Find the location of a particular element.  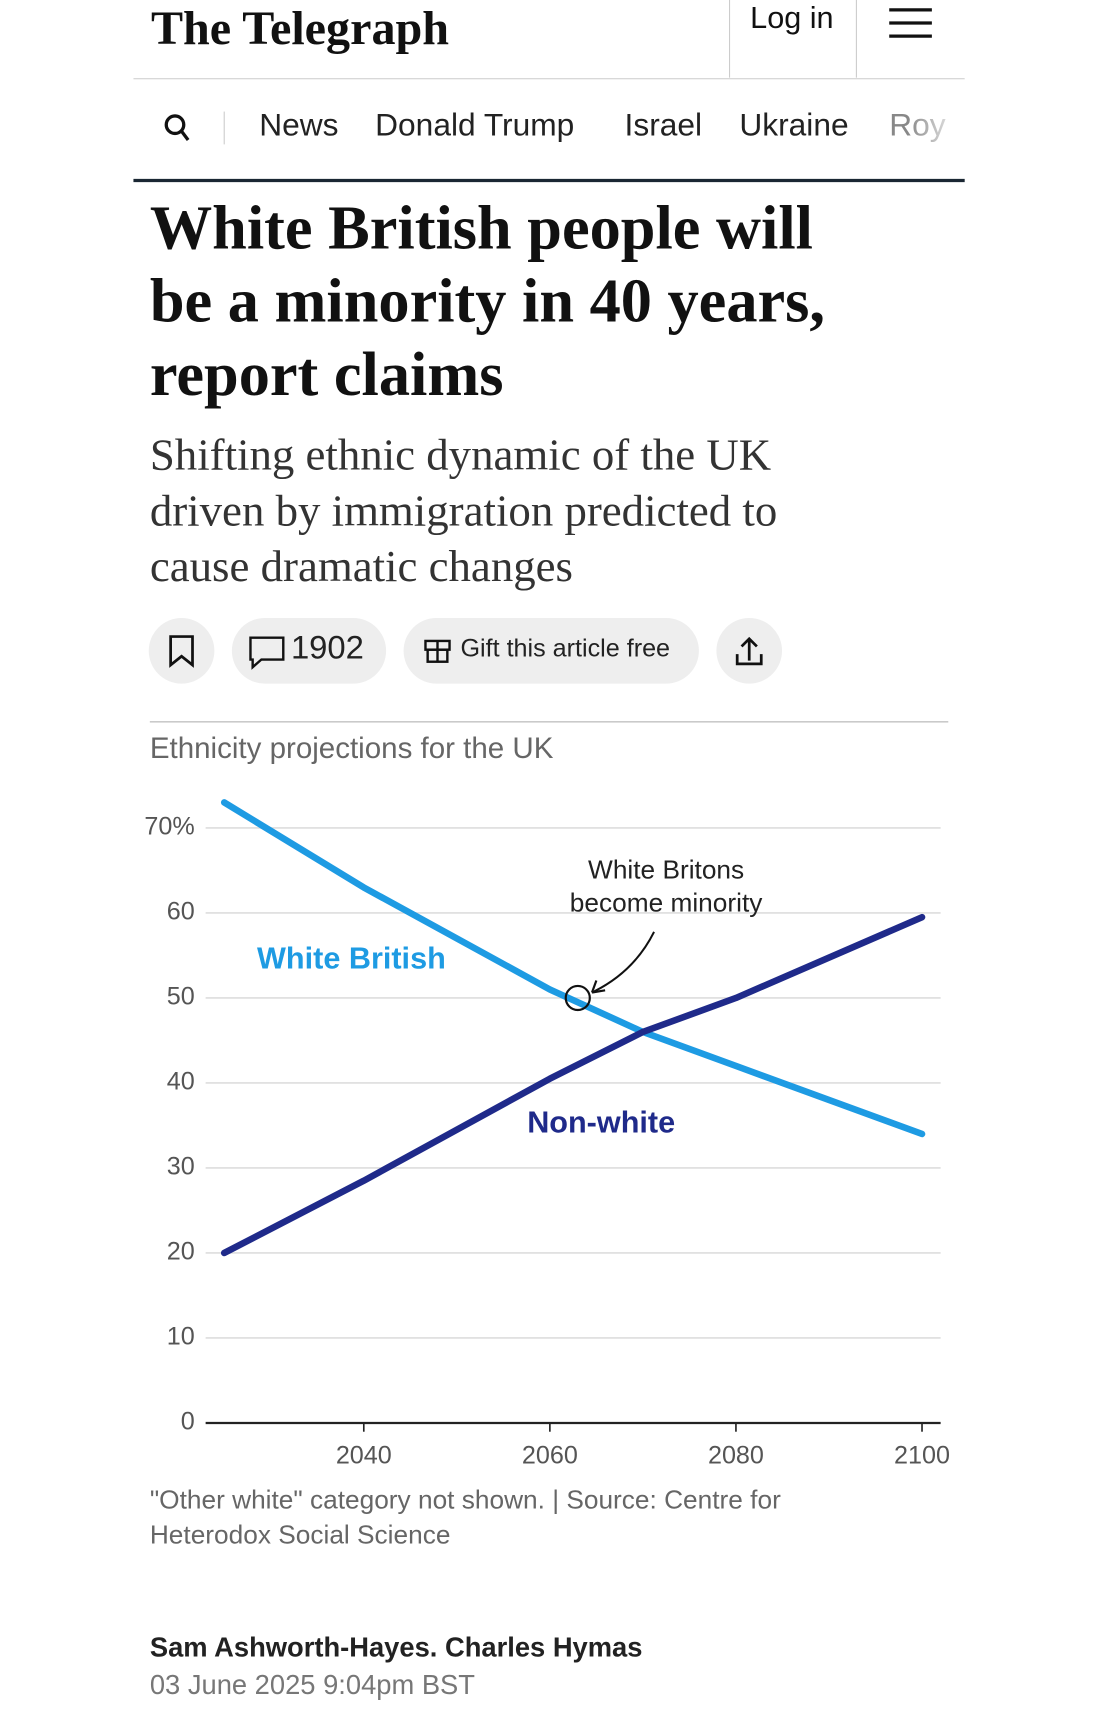

nav-item: News is located at coordinates (298, 124).